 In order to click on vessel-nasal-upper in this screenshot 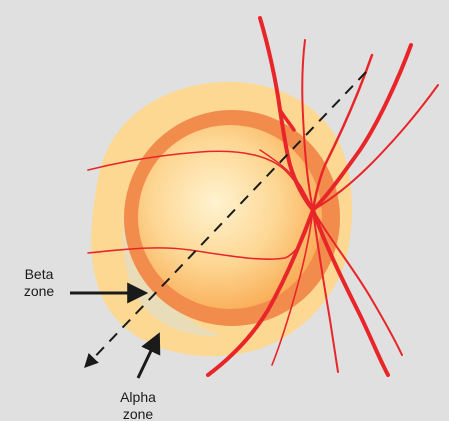, I will do `click(200, 180)`.